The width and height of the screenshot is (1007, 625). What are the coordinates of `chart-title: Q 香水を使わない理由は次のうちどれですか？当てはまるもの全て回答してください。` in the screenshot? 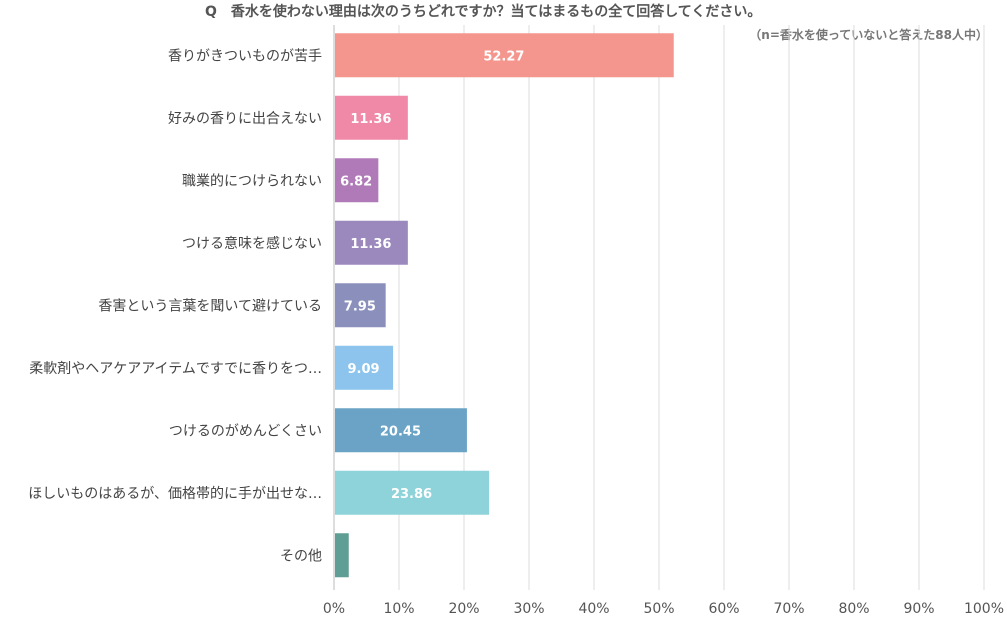 It's located at (483, 11).